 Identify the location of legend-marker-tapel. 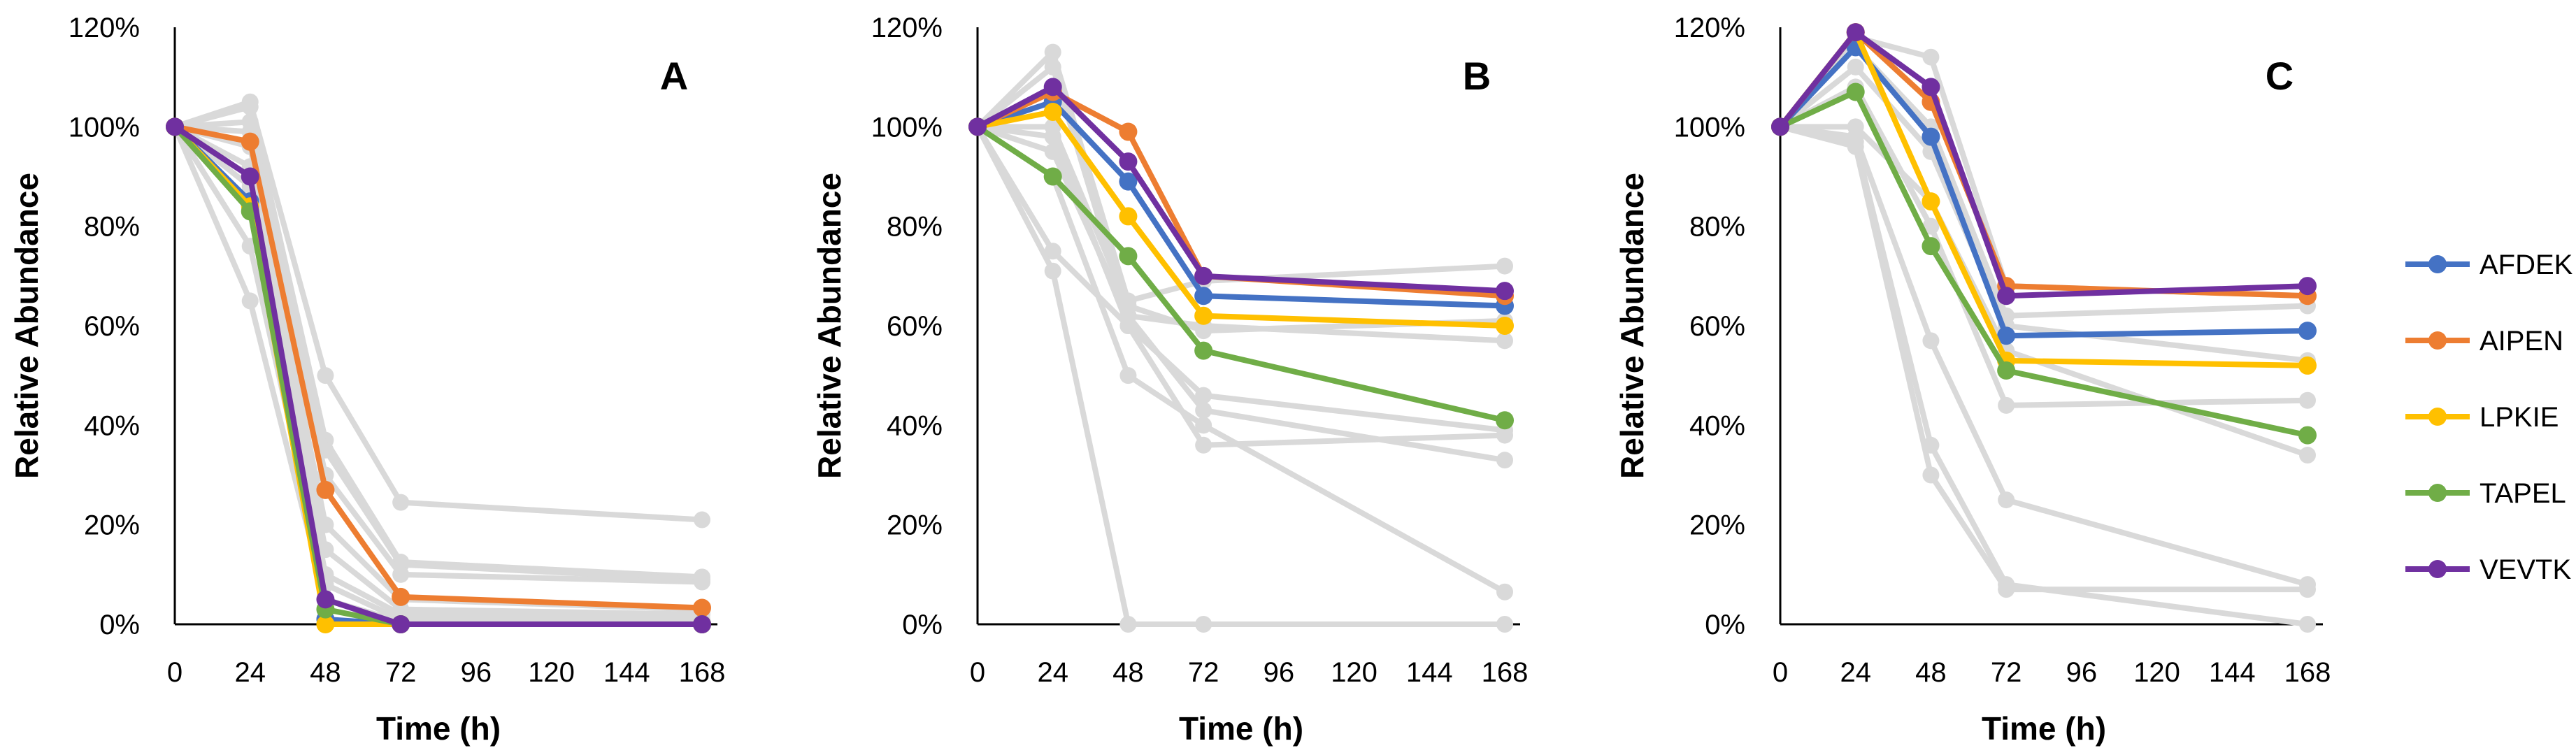
(2437, 493).